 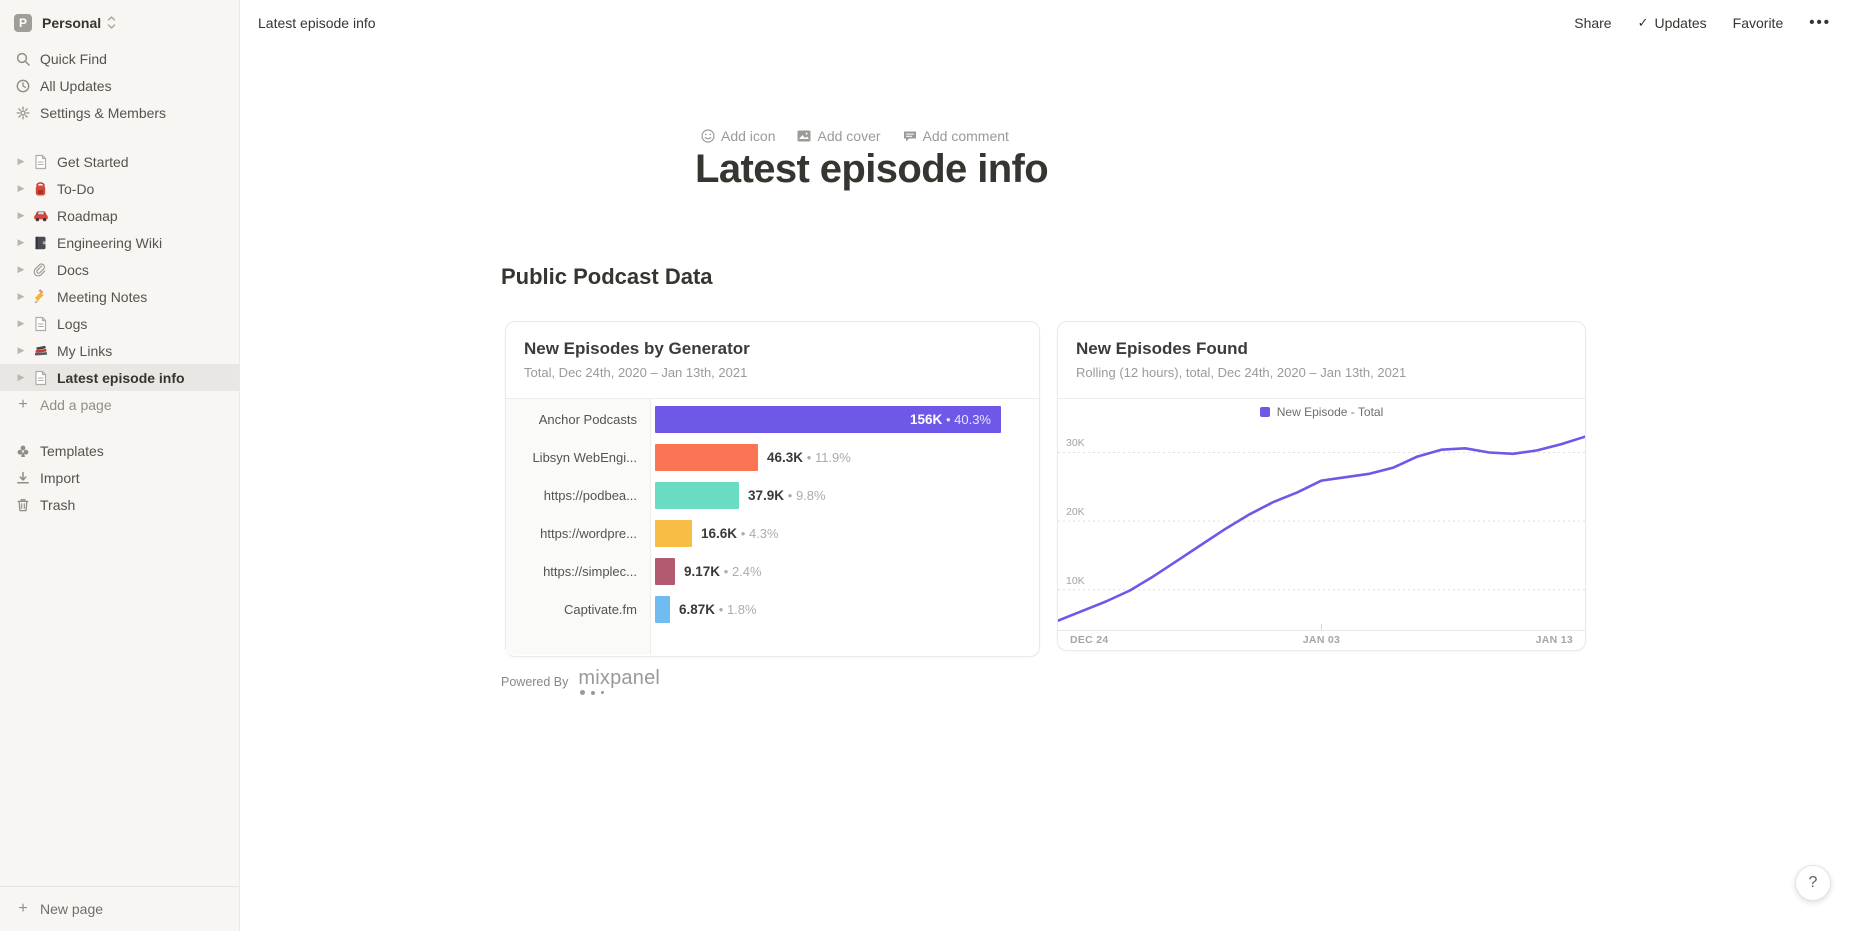 I want to click on page-decorations-row: Add icon Add cover Add comment, so click(x=855, y=136).